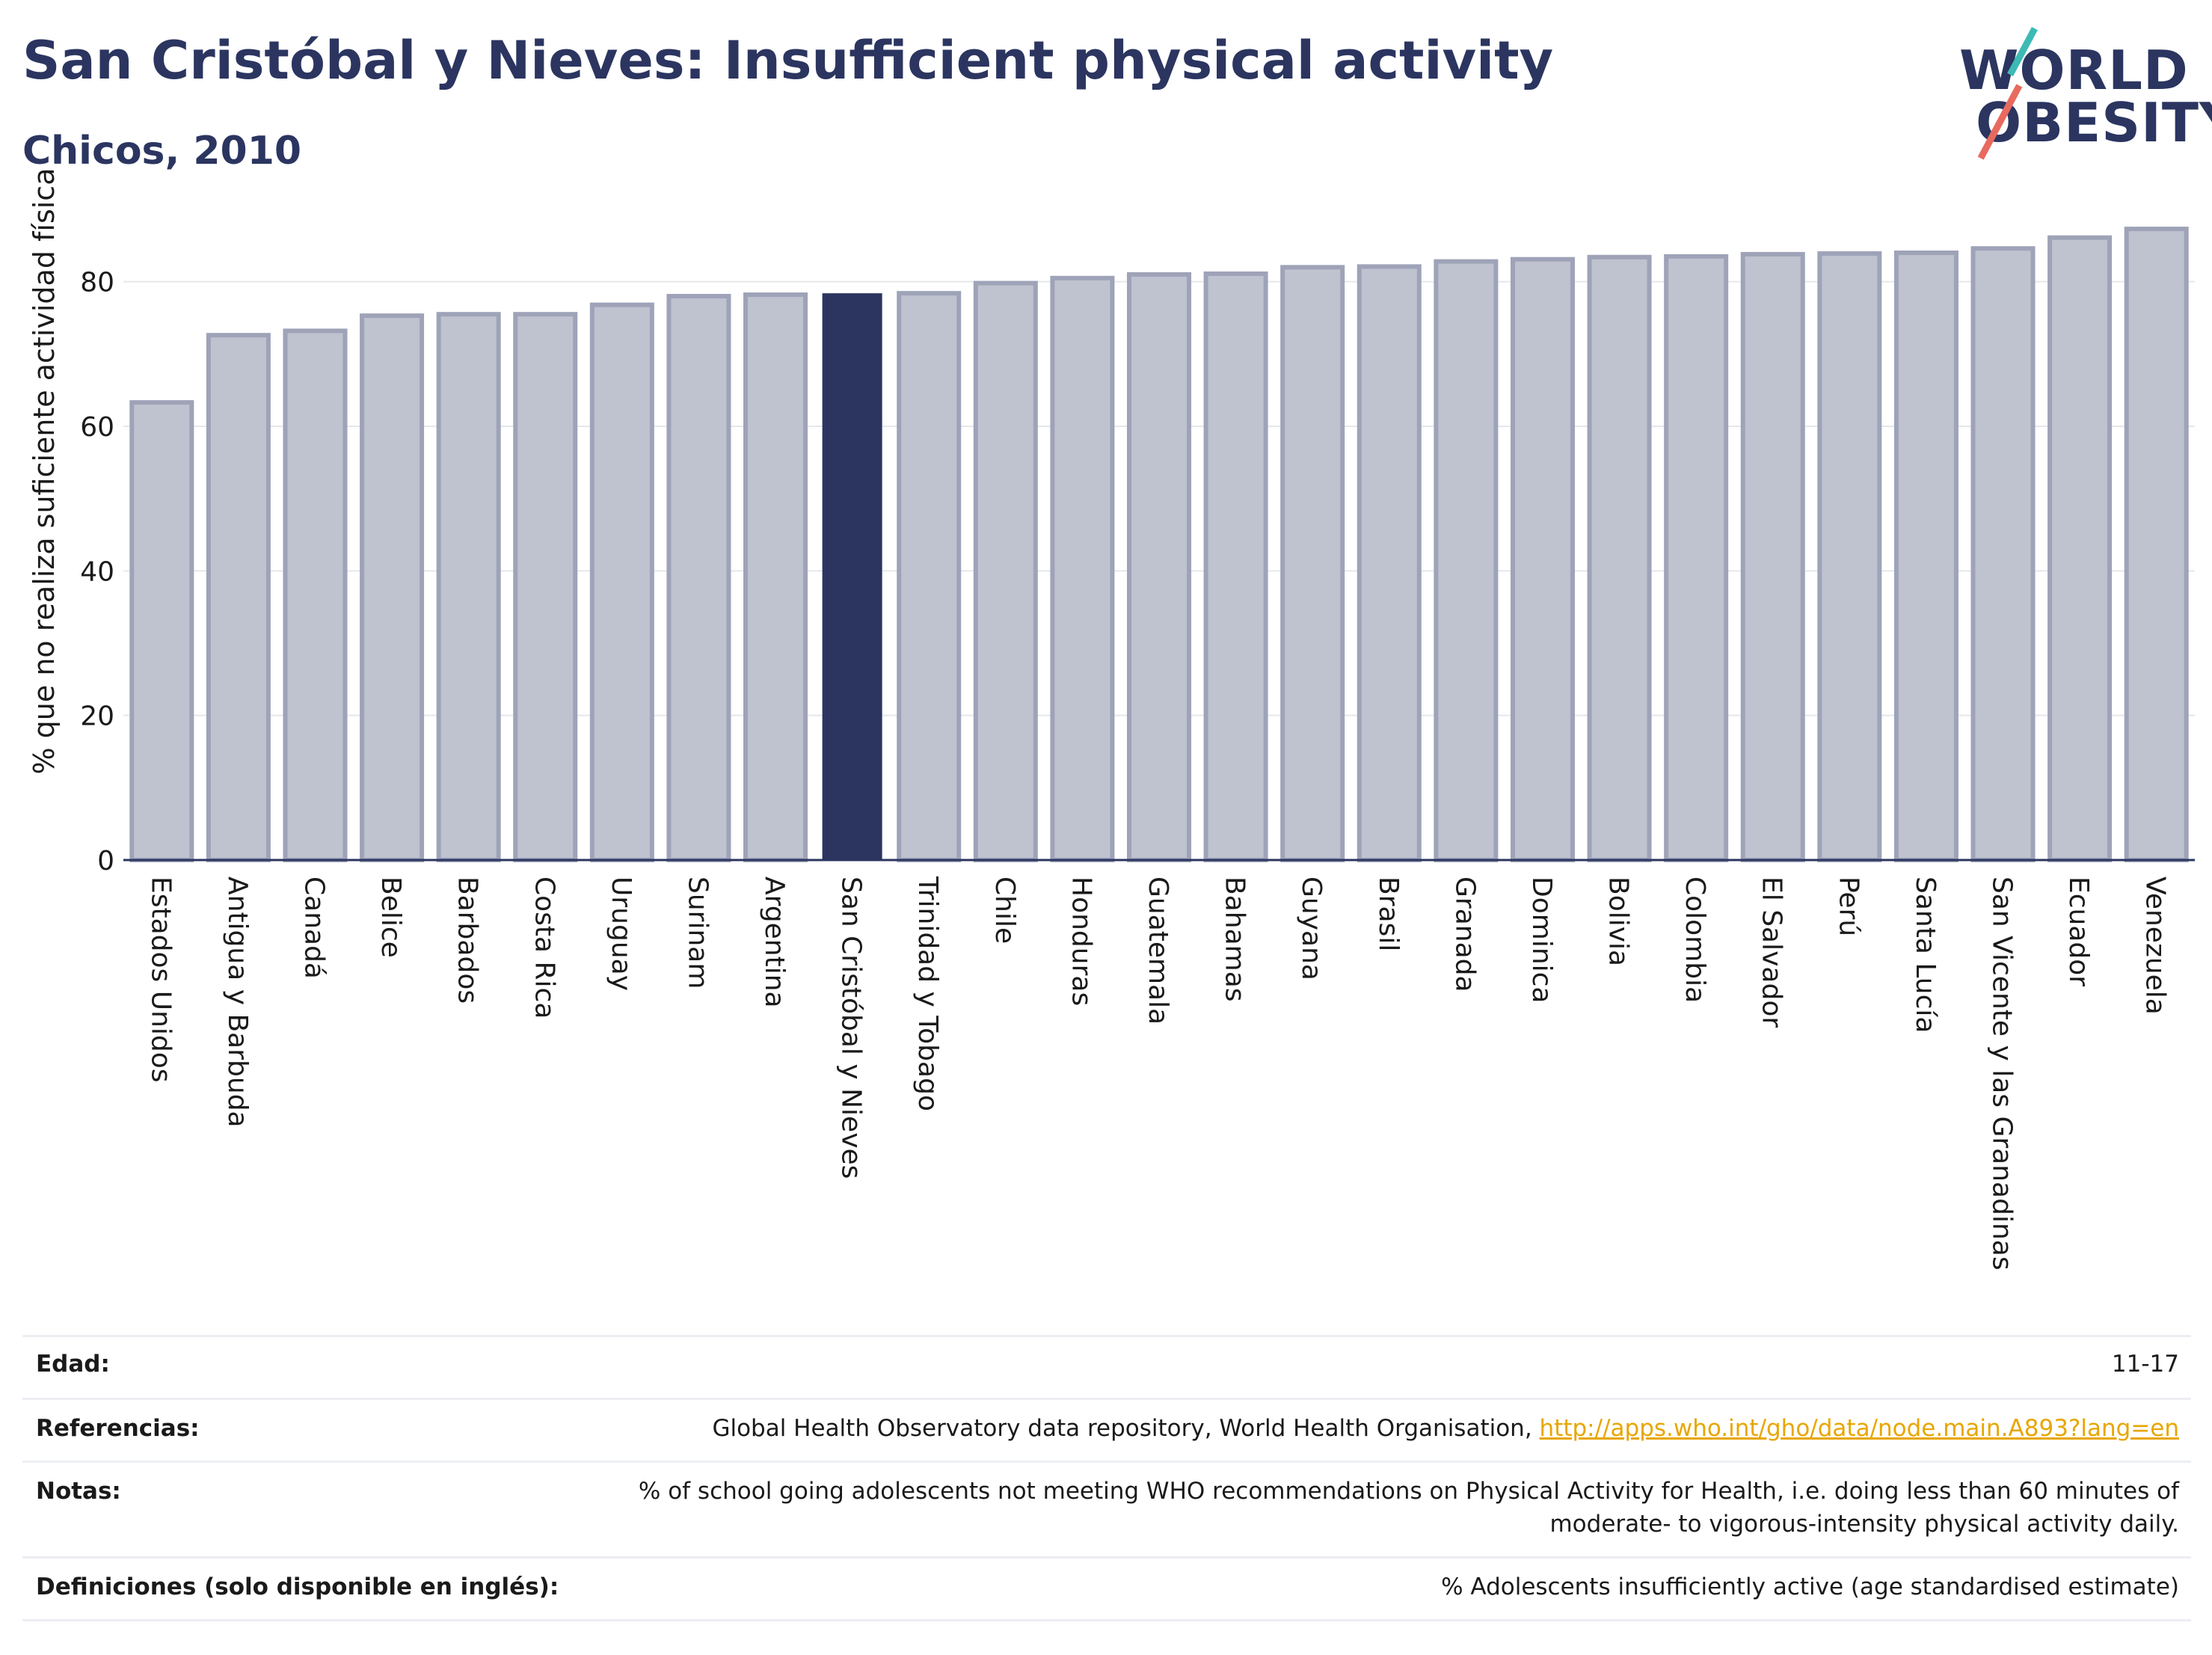 The height and width of the screenshot is (1655, 2212). Describe the element at coordinates (697, 932) in the screenshot. I see `x-tick-label: Surinam` at that location.